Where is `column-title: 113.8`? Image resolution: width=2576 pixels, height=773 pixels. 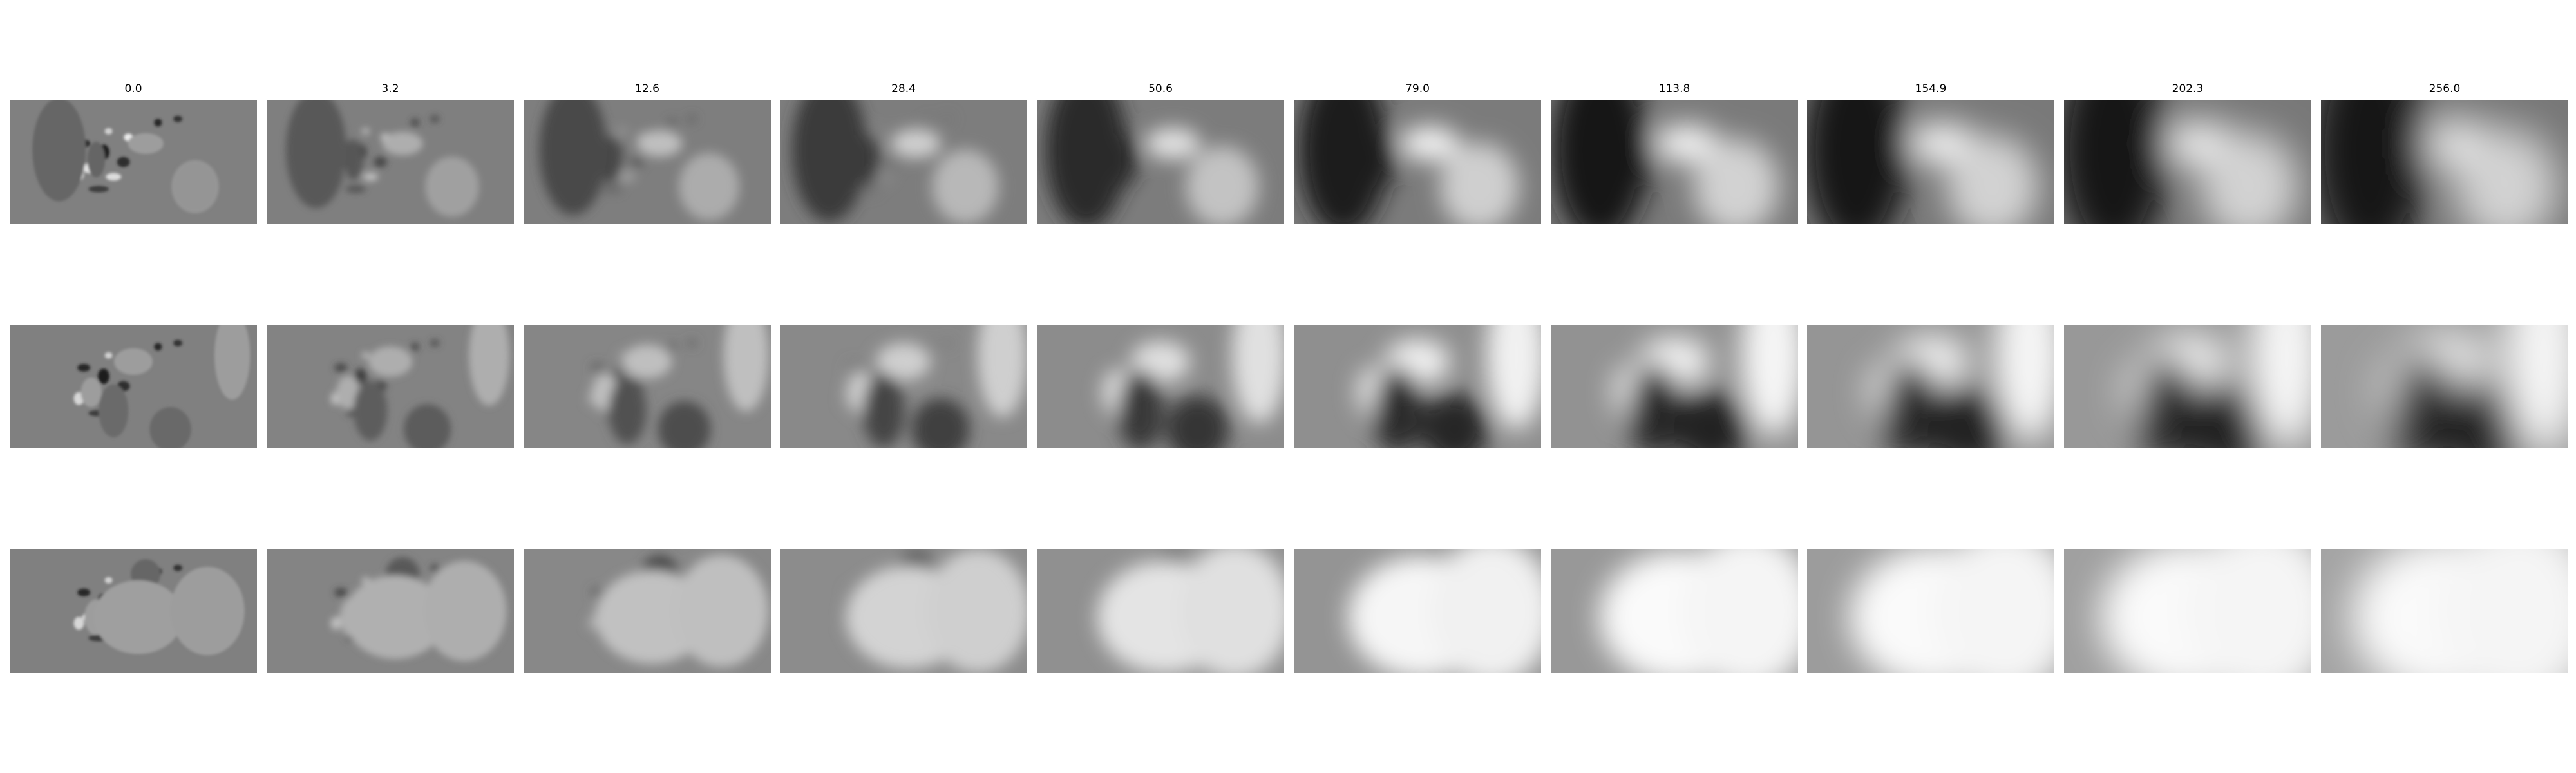
column-title: 113.8 is located at coordinates (1674, 88).